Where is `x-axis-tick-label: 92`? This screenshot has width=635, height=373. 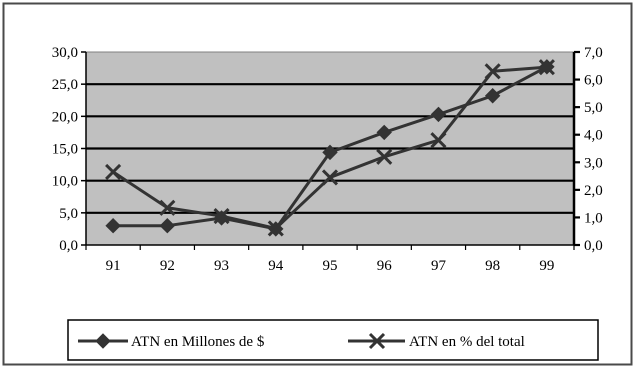
x-axis-tick-label: 92 is located at coordinates (167, 266).